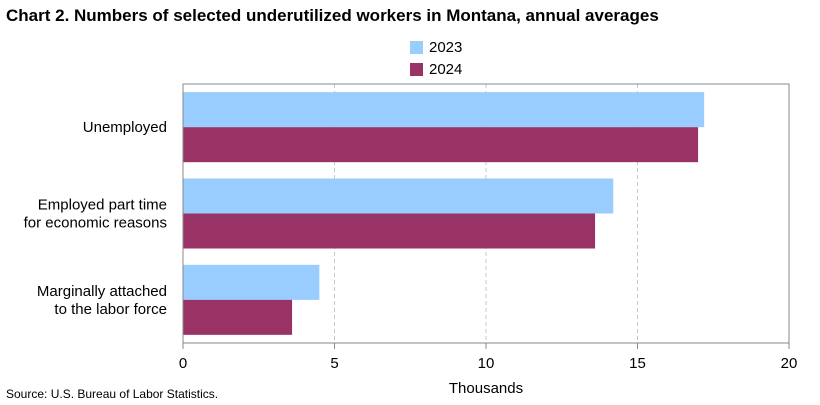 The image size is (820, 405). What do you see at coordinates (102, 205) in the screenshot?
I see `category-label-line: Employed part time` at bounding box center [102, 205].